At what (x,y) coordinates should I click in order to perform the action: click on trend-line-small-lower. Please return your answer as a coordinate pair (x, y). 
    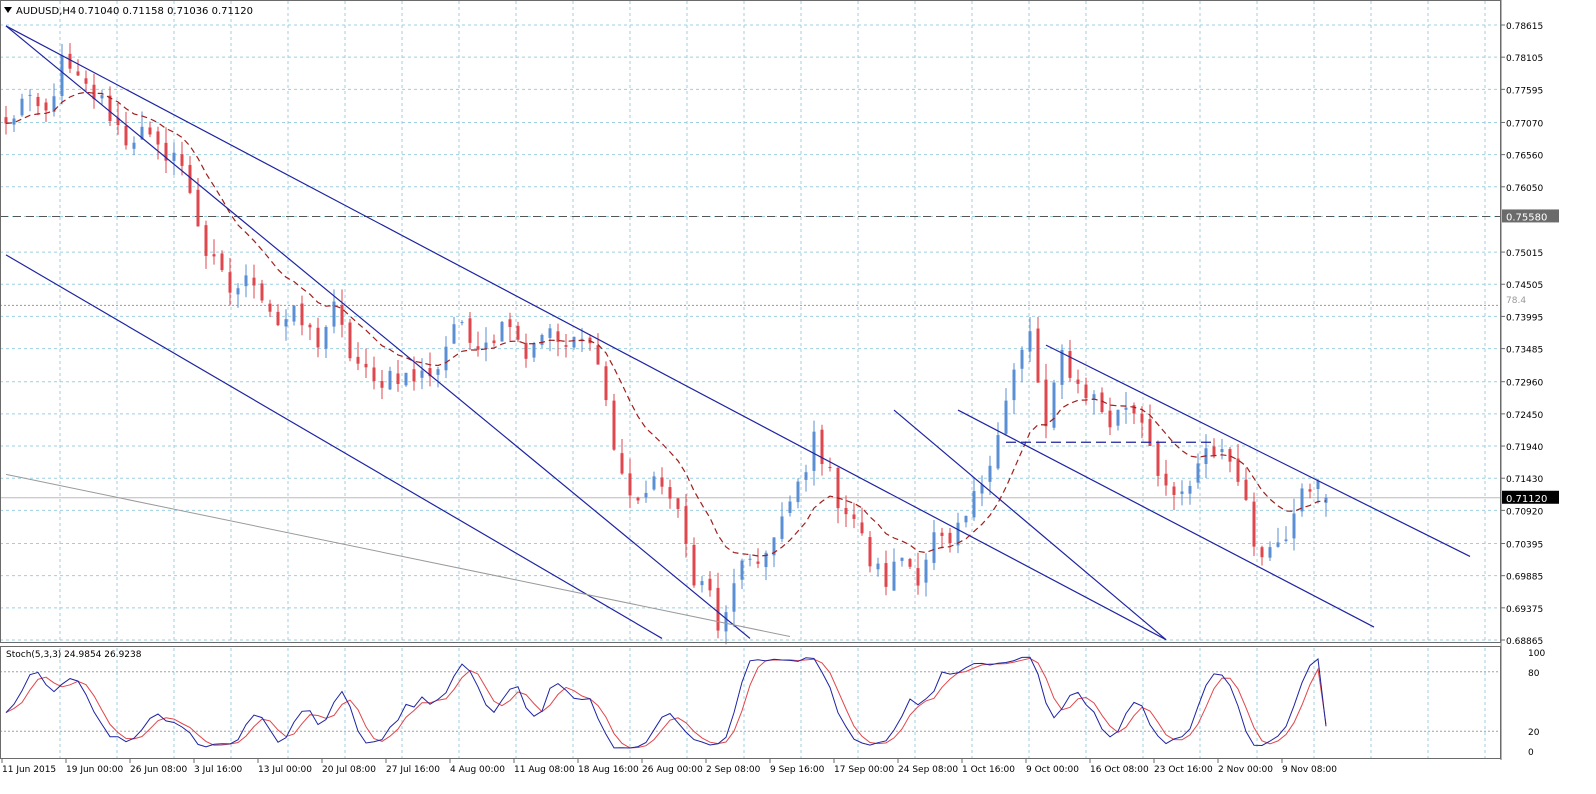
    Looking at the image, I should click on (1166, 518).